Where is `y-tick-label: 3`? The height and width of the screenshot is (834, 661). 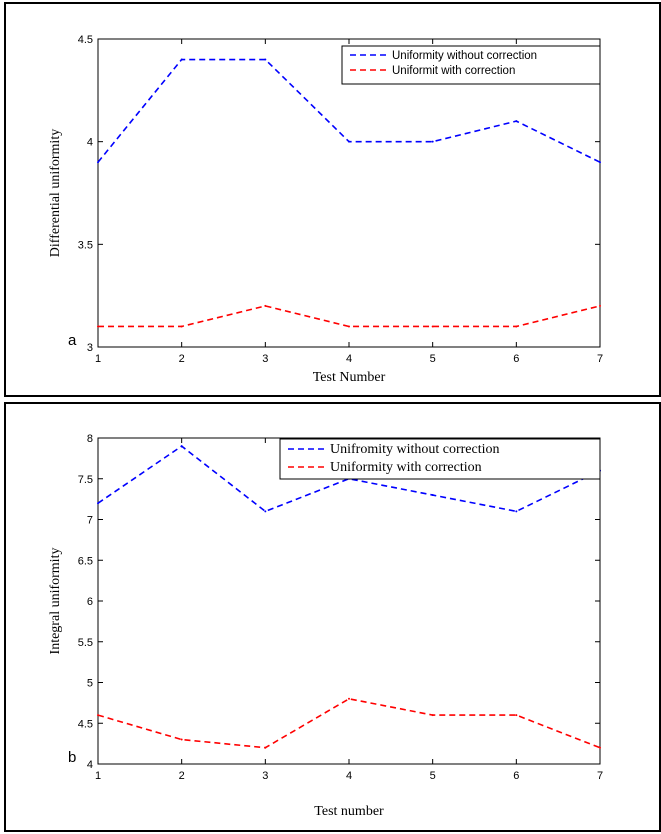 y-tick-label: 3 is located at coordinates (90, 348).